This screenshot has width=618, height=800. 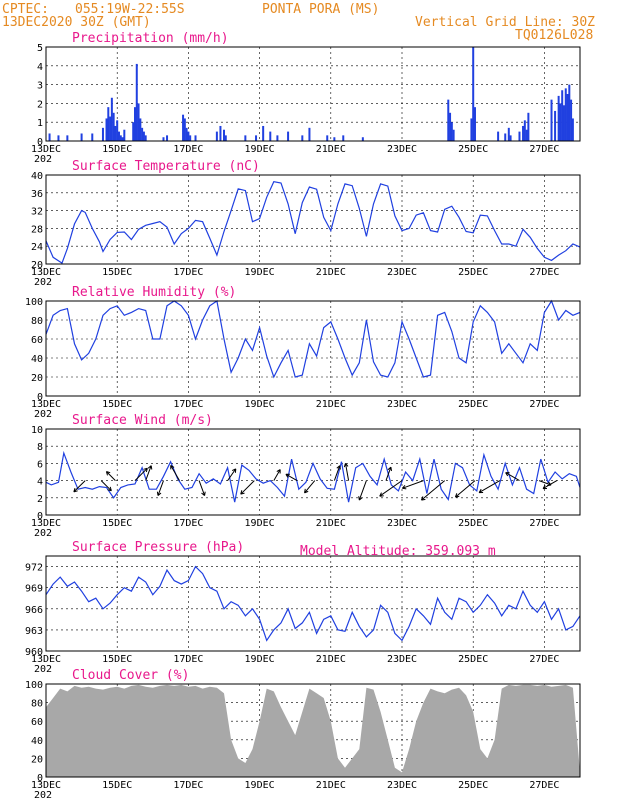 I want to click on wind-ytick-label: 4, so click(x=40, y=482).